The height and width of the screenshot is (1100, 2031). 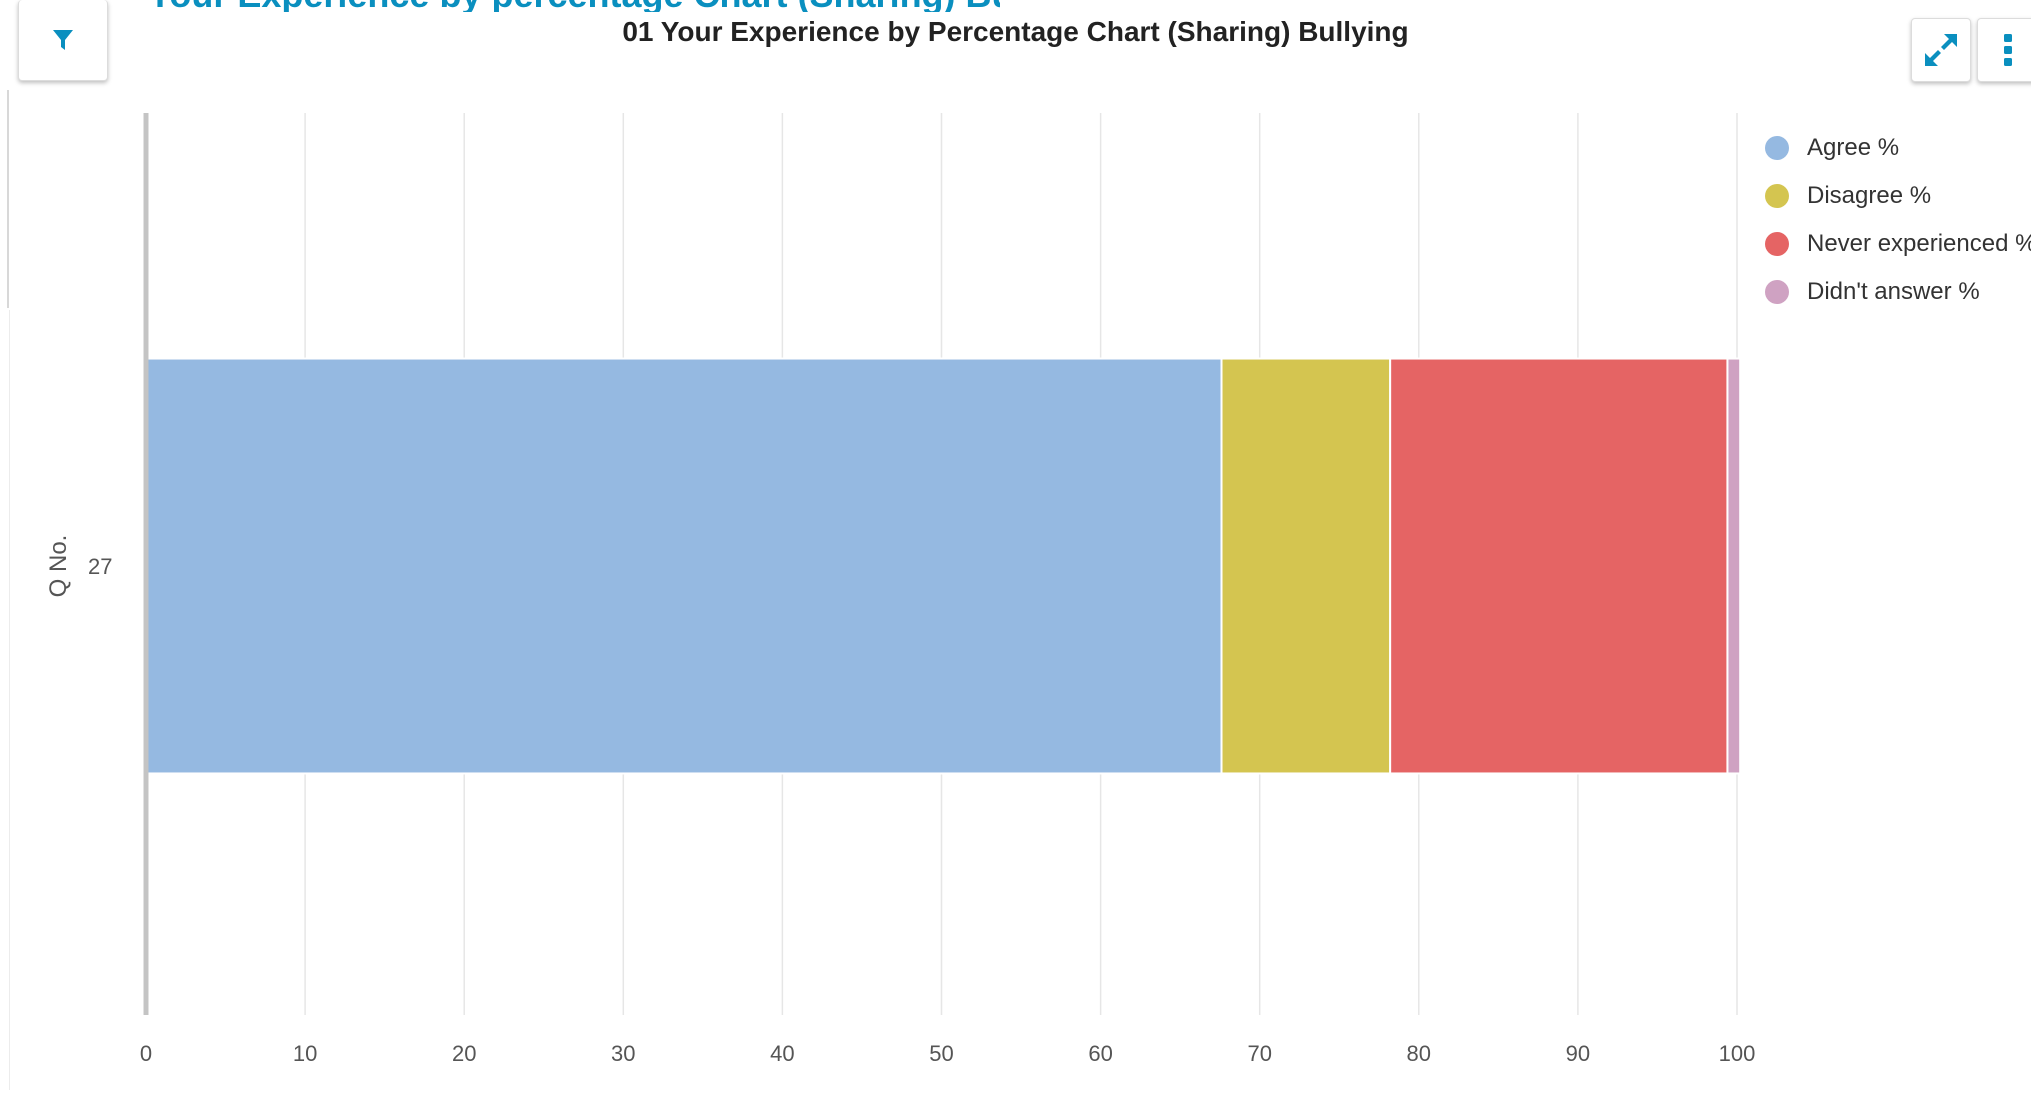 I want to click on legend-item: Disagree %, so click(x=1898, y=196).